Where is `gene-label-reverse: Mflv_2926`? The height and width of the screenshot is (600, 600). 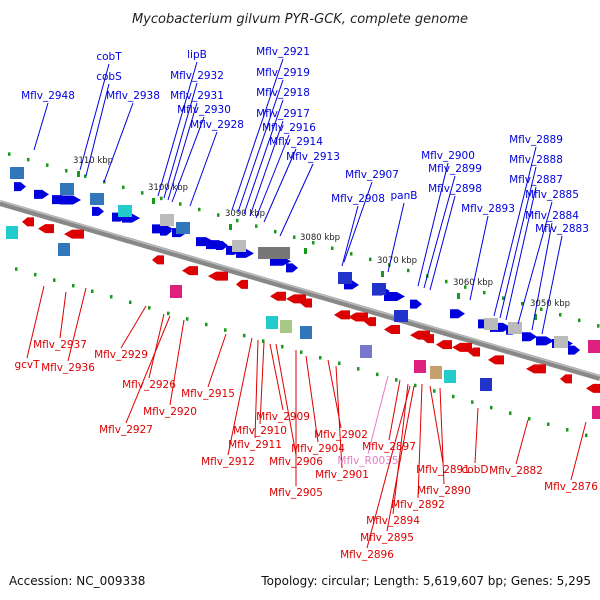
gene-label-reverse: Mflv_2926 is located at coordinates (149, 385).